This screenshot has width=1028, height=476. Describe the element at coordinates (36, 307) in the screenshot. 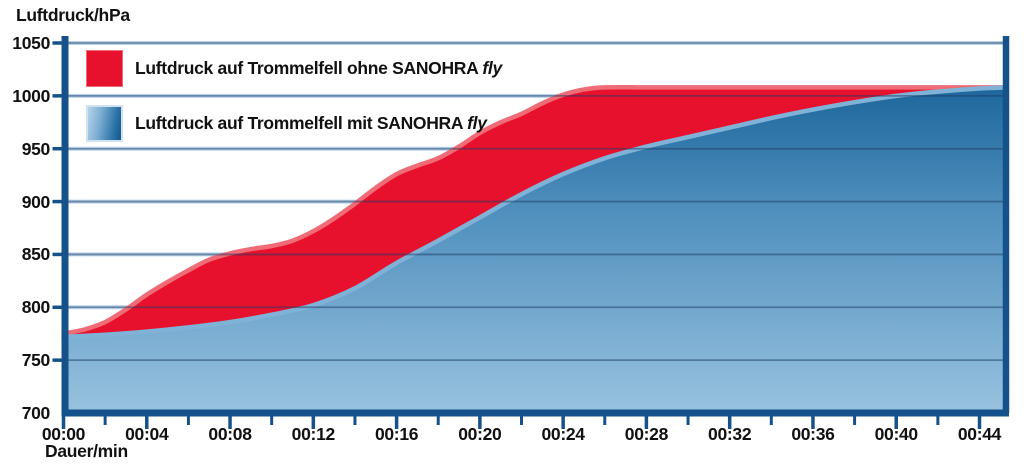

I see `y-tick-label-800: 800` at that location.